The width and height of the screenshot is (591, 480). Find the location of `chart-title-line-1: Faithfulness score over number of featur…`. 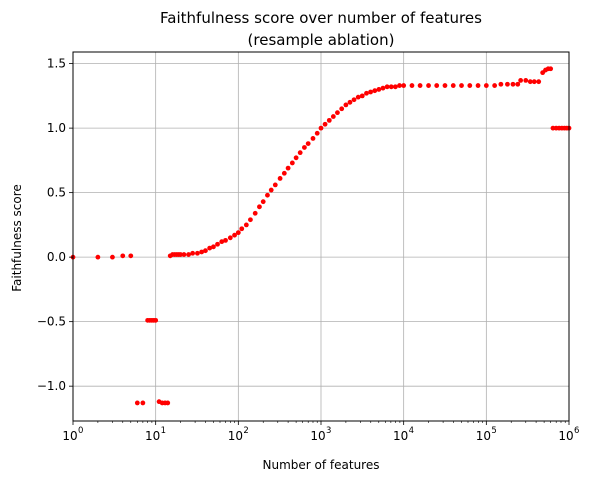

chart-title-line-1: Faithfulness score over number of featur… is located at coordinates (321, 18).